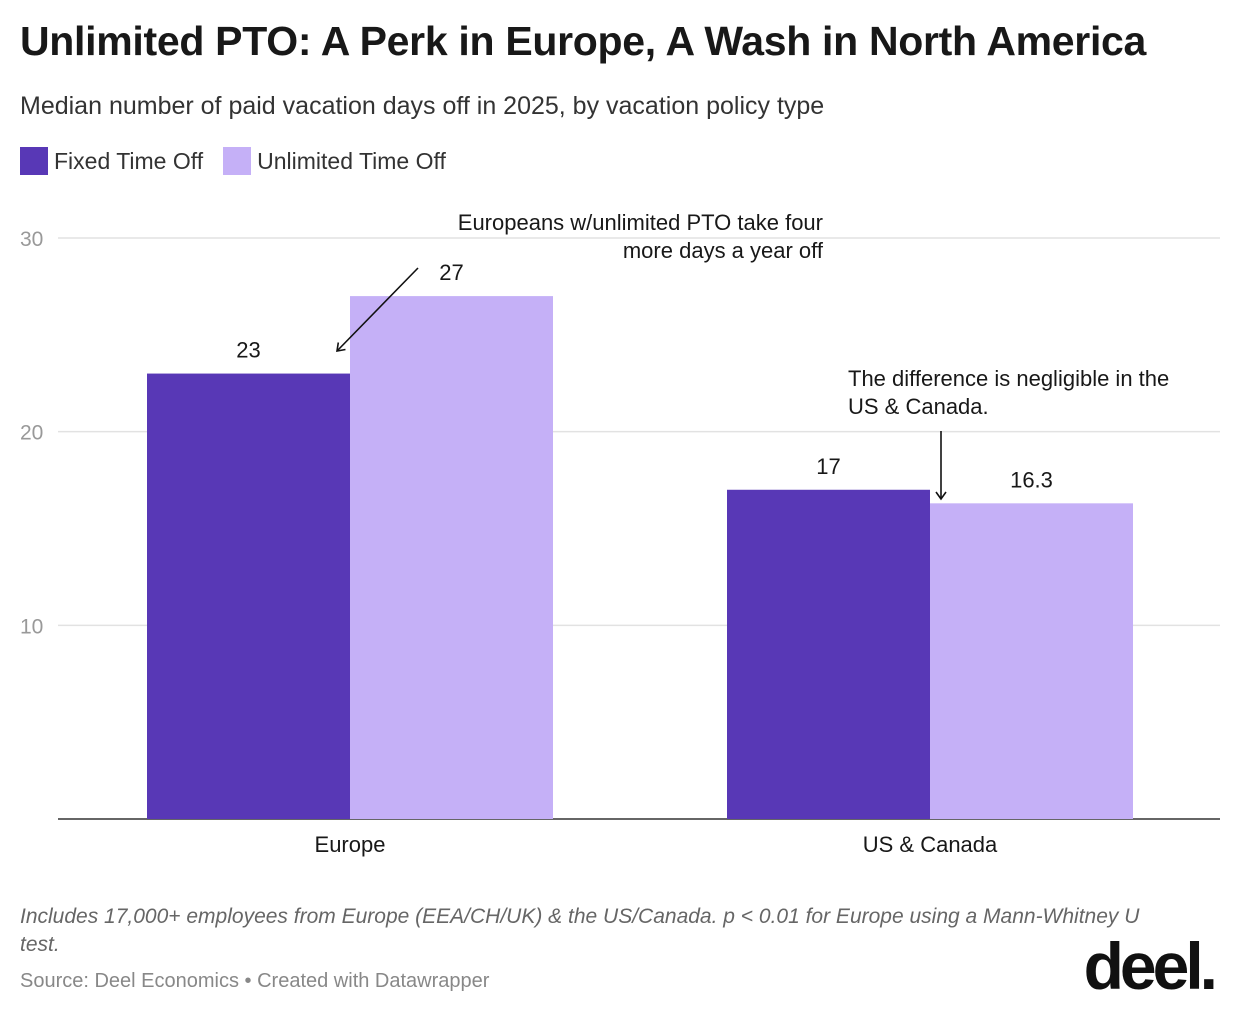 The image size is (1240, 1016). What do you see at coordinates (451, 272) in the screenshot?
I see `data-label: 27` at bounding box center [451, 272].